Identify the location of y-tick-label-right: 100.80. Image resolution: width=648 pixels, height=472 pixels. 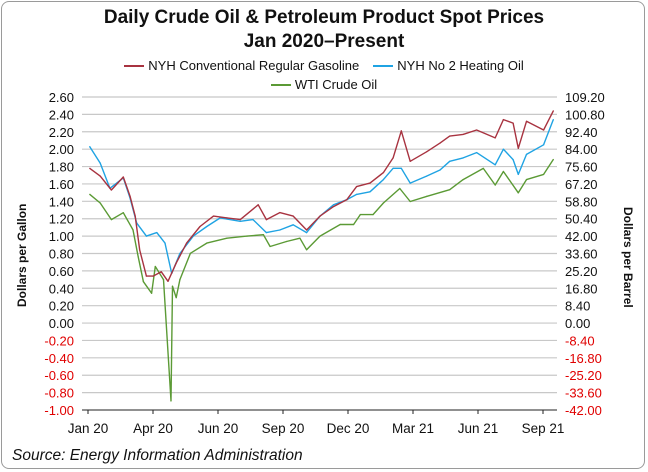
(585, 114).